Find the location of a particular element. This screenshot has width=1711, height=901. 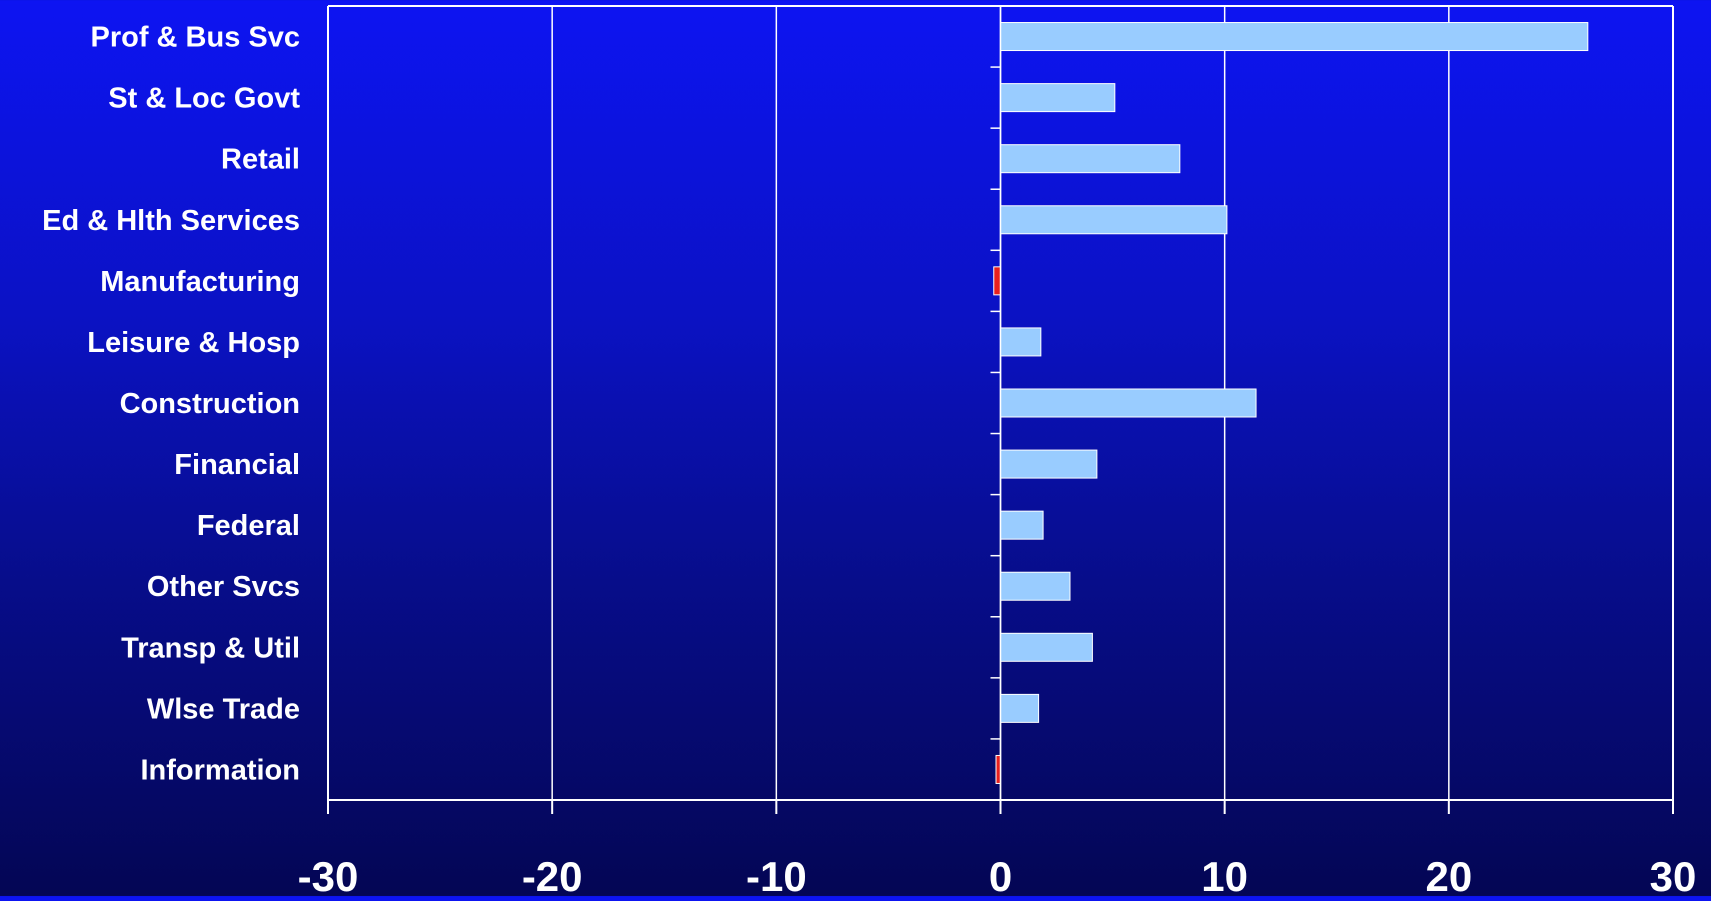

category-label: Information is located at coordinates (221, 770).